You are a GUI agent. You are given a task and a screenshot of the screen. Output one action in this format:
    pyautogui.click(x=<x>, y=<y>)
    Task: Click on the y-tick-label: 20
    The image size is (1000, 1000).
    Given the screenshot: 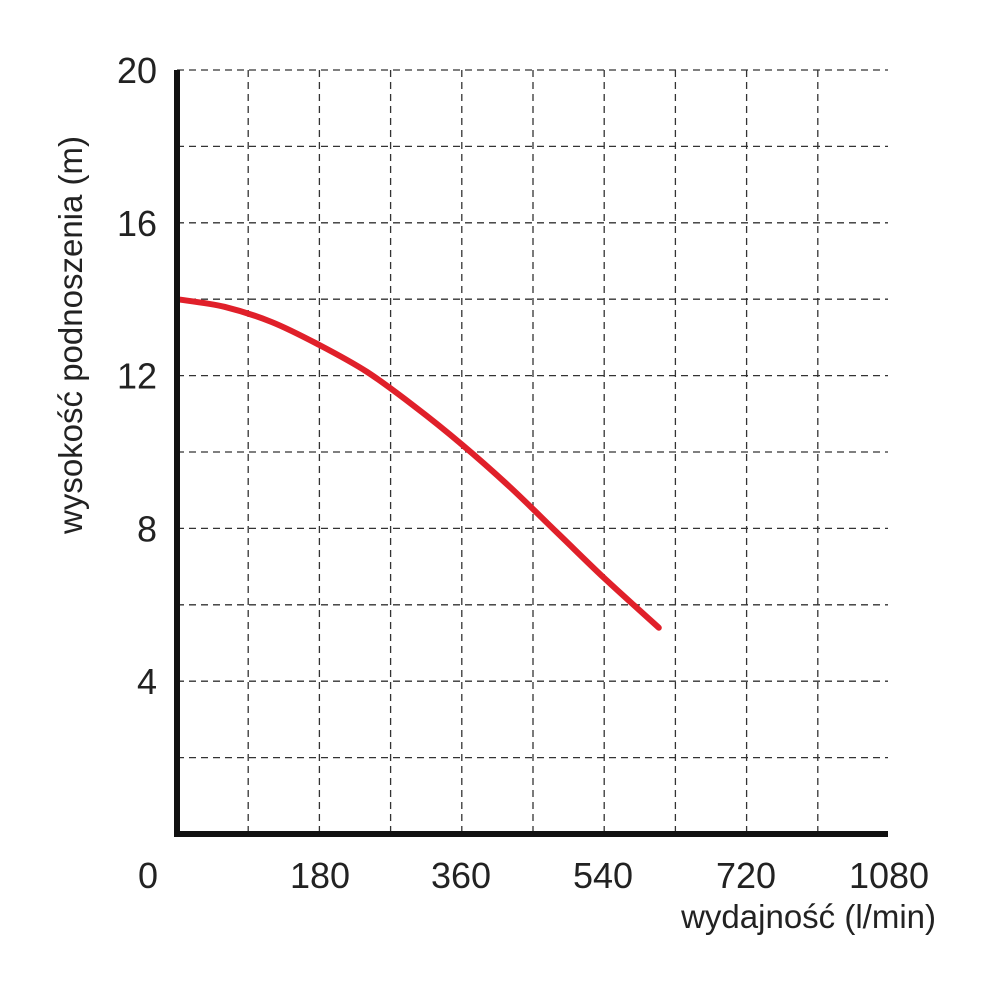 What is the action you would take?
    pyautogui.click(x=137, y=70)
    